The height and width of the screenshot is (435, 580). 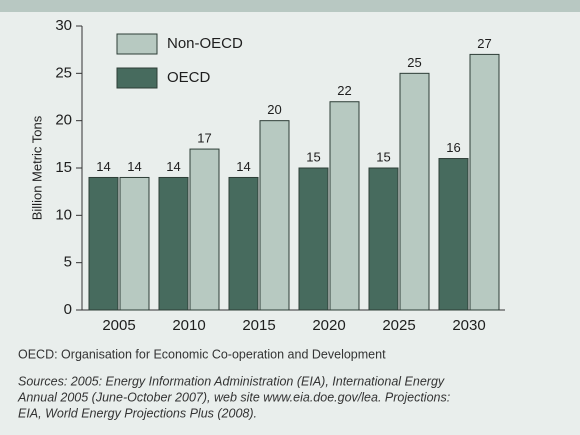 I want to click on x-tick-label: 2015, so click(x=258, y=325).